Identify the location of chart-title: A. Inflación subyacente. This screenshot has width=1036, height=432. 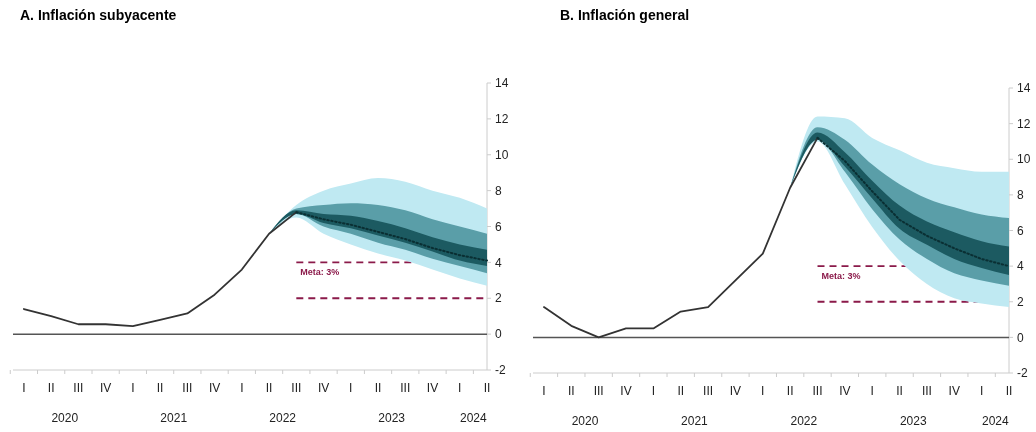
(98, 15).